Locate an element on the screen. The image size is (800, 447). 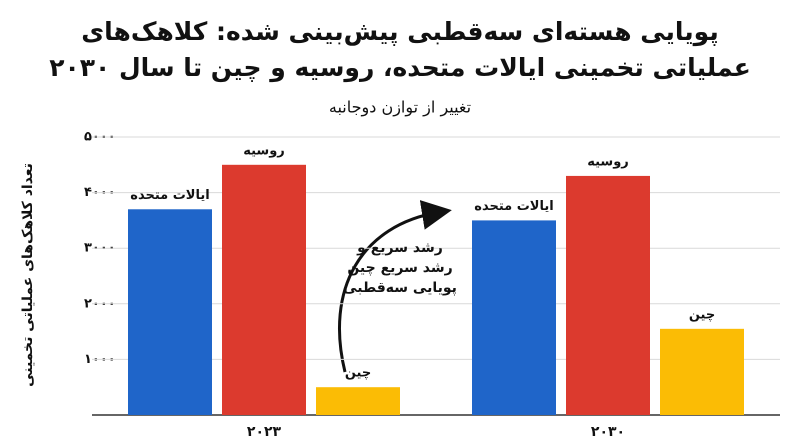
annotation: رشد سریع و is located at coordinates (399, 248).